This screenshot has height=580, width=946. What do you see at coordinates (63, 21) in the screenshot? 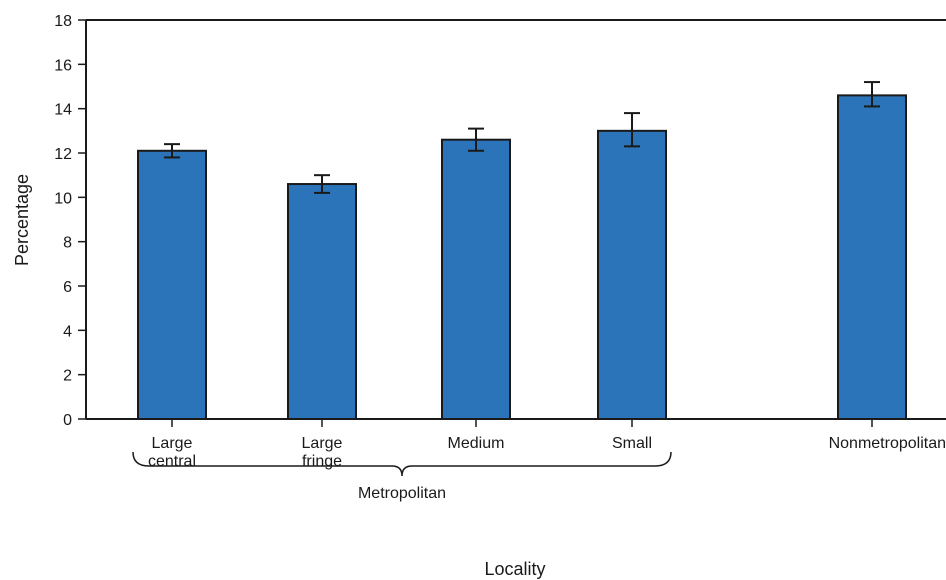
I see `y-tick-label: 18` at bounding box center [63, 21].